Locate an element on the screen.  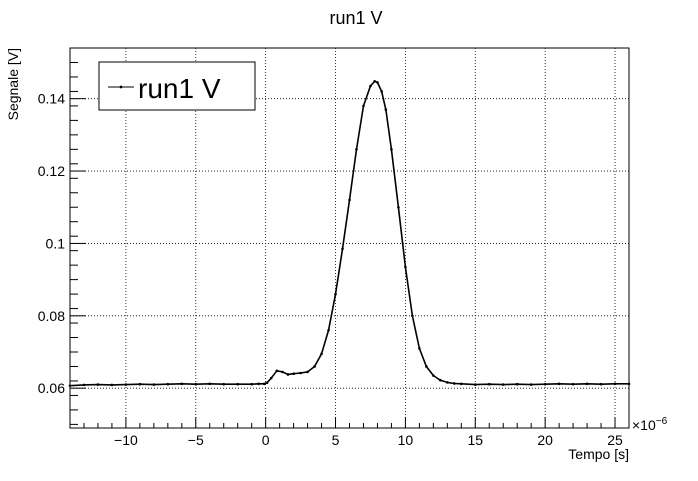
legend-label: run1 V is located at coordinates (179, 88).